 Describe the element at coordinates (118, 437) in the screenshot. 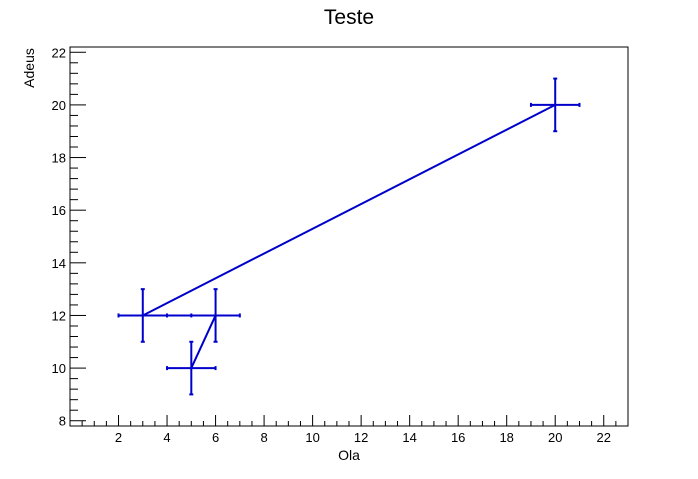

I see `x-tick-label: 2` at that location.